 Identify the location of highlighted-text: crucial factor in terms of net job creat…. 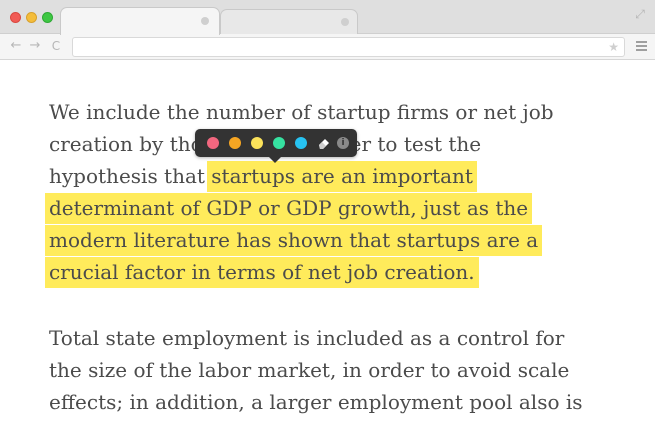
(262, 272).